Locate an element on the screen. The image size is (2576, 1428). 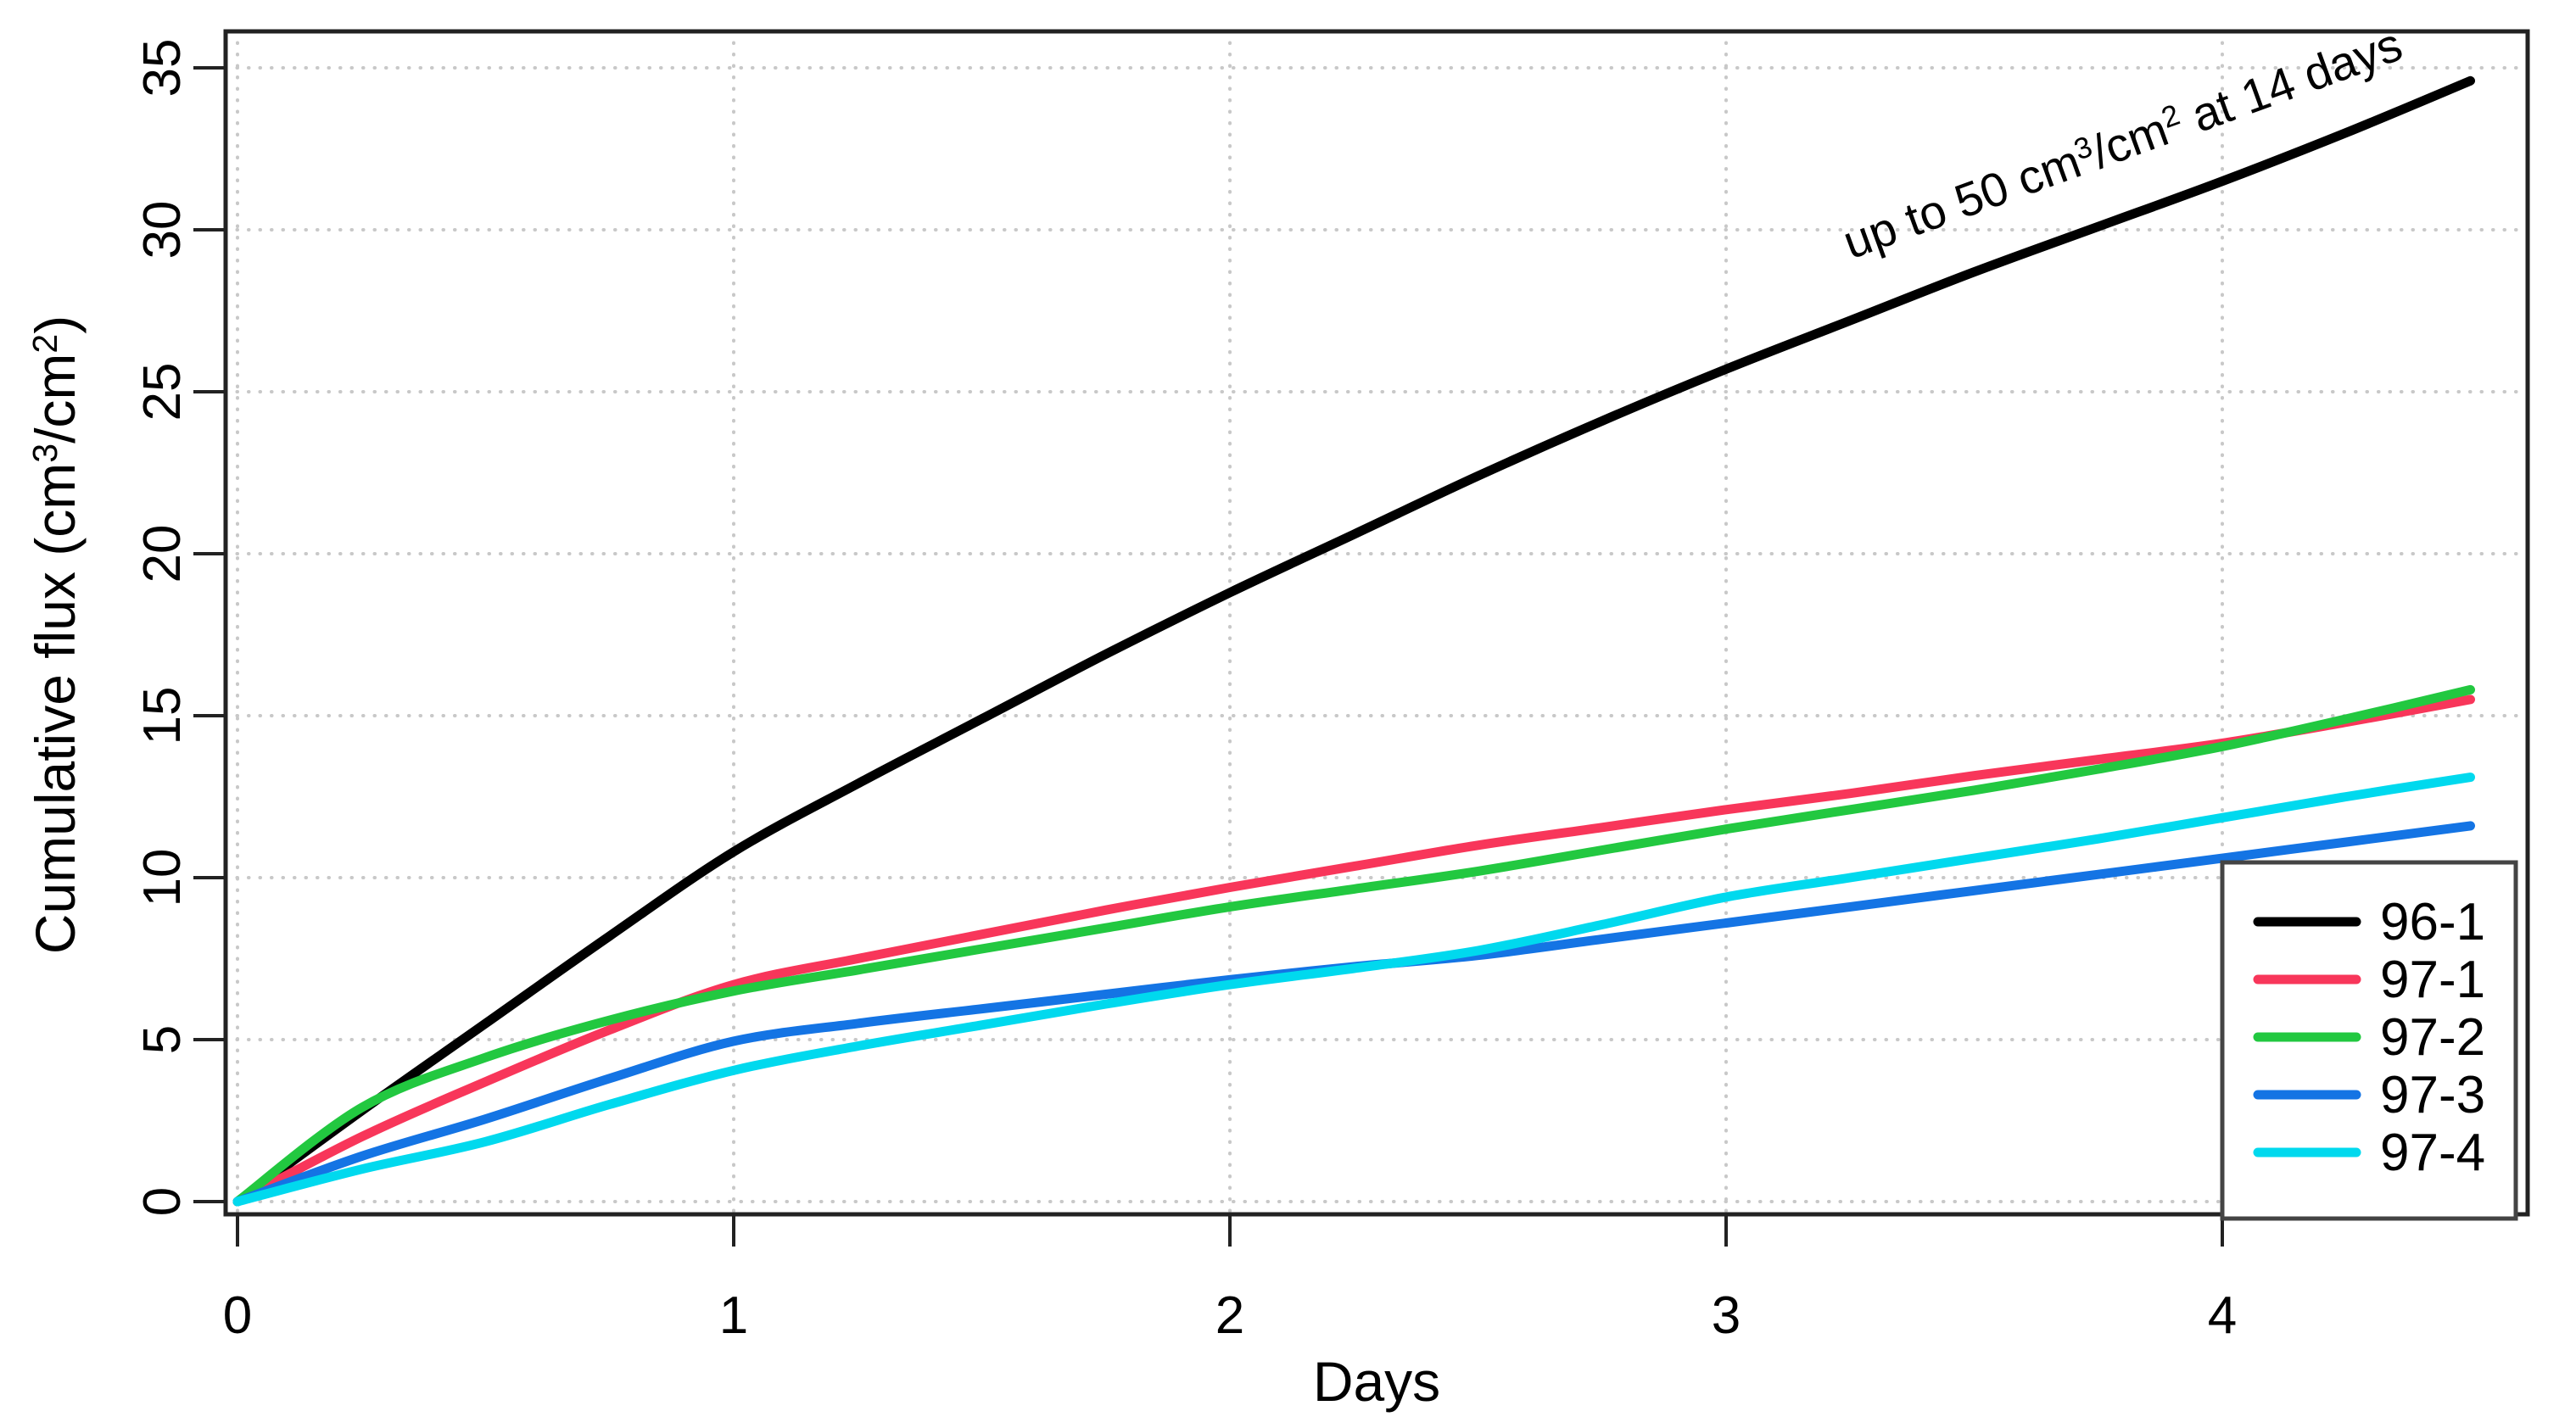
y-axis-title: Cumulative flux (cm3/cm2) is located at coordinates (55, 635).